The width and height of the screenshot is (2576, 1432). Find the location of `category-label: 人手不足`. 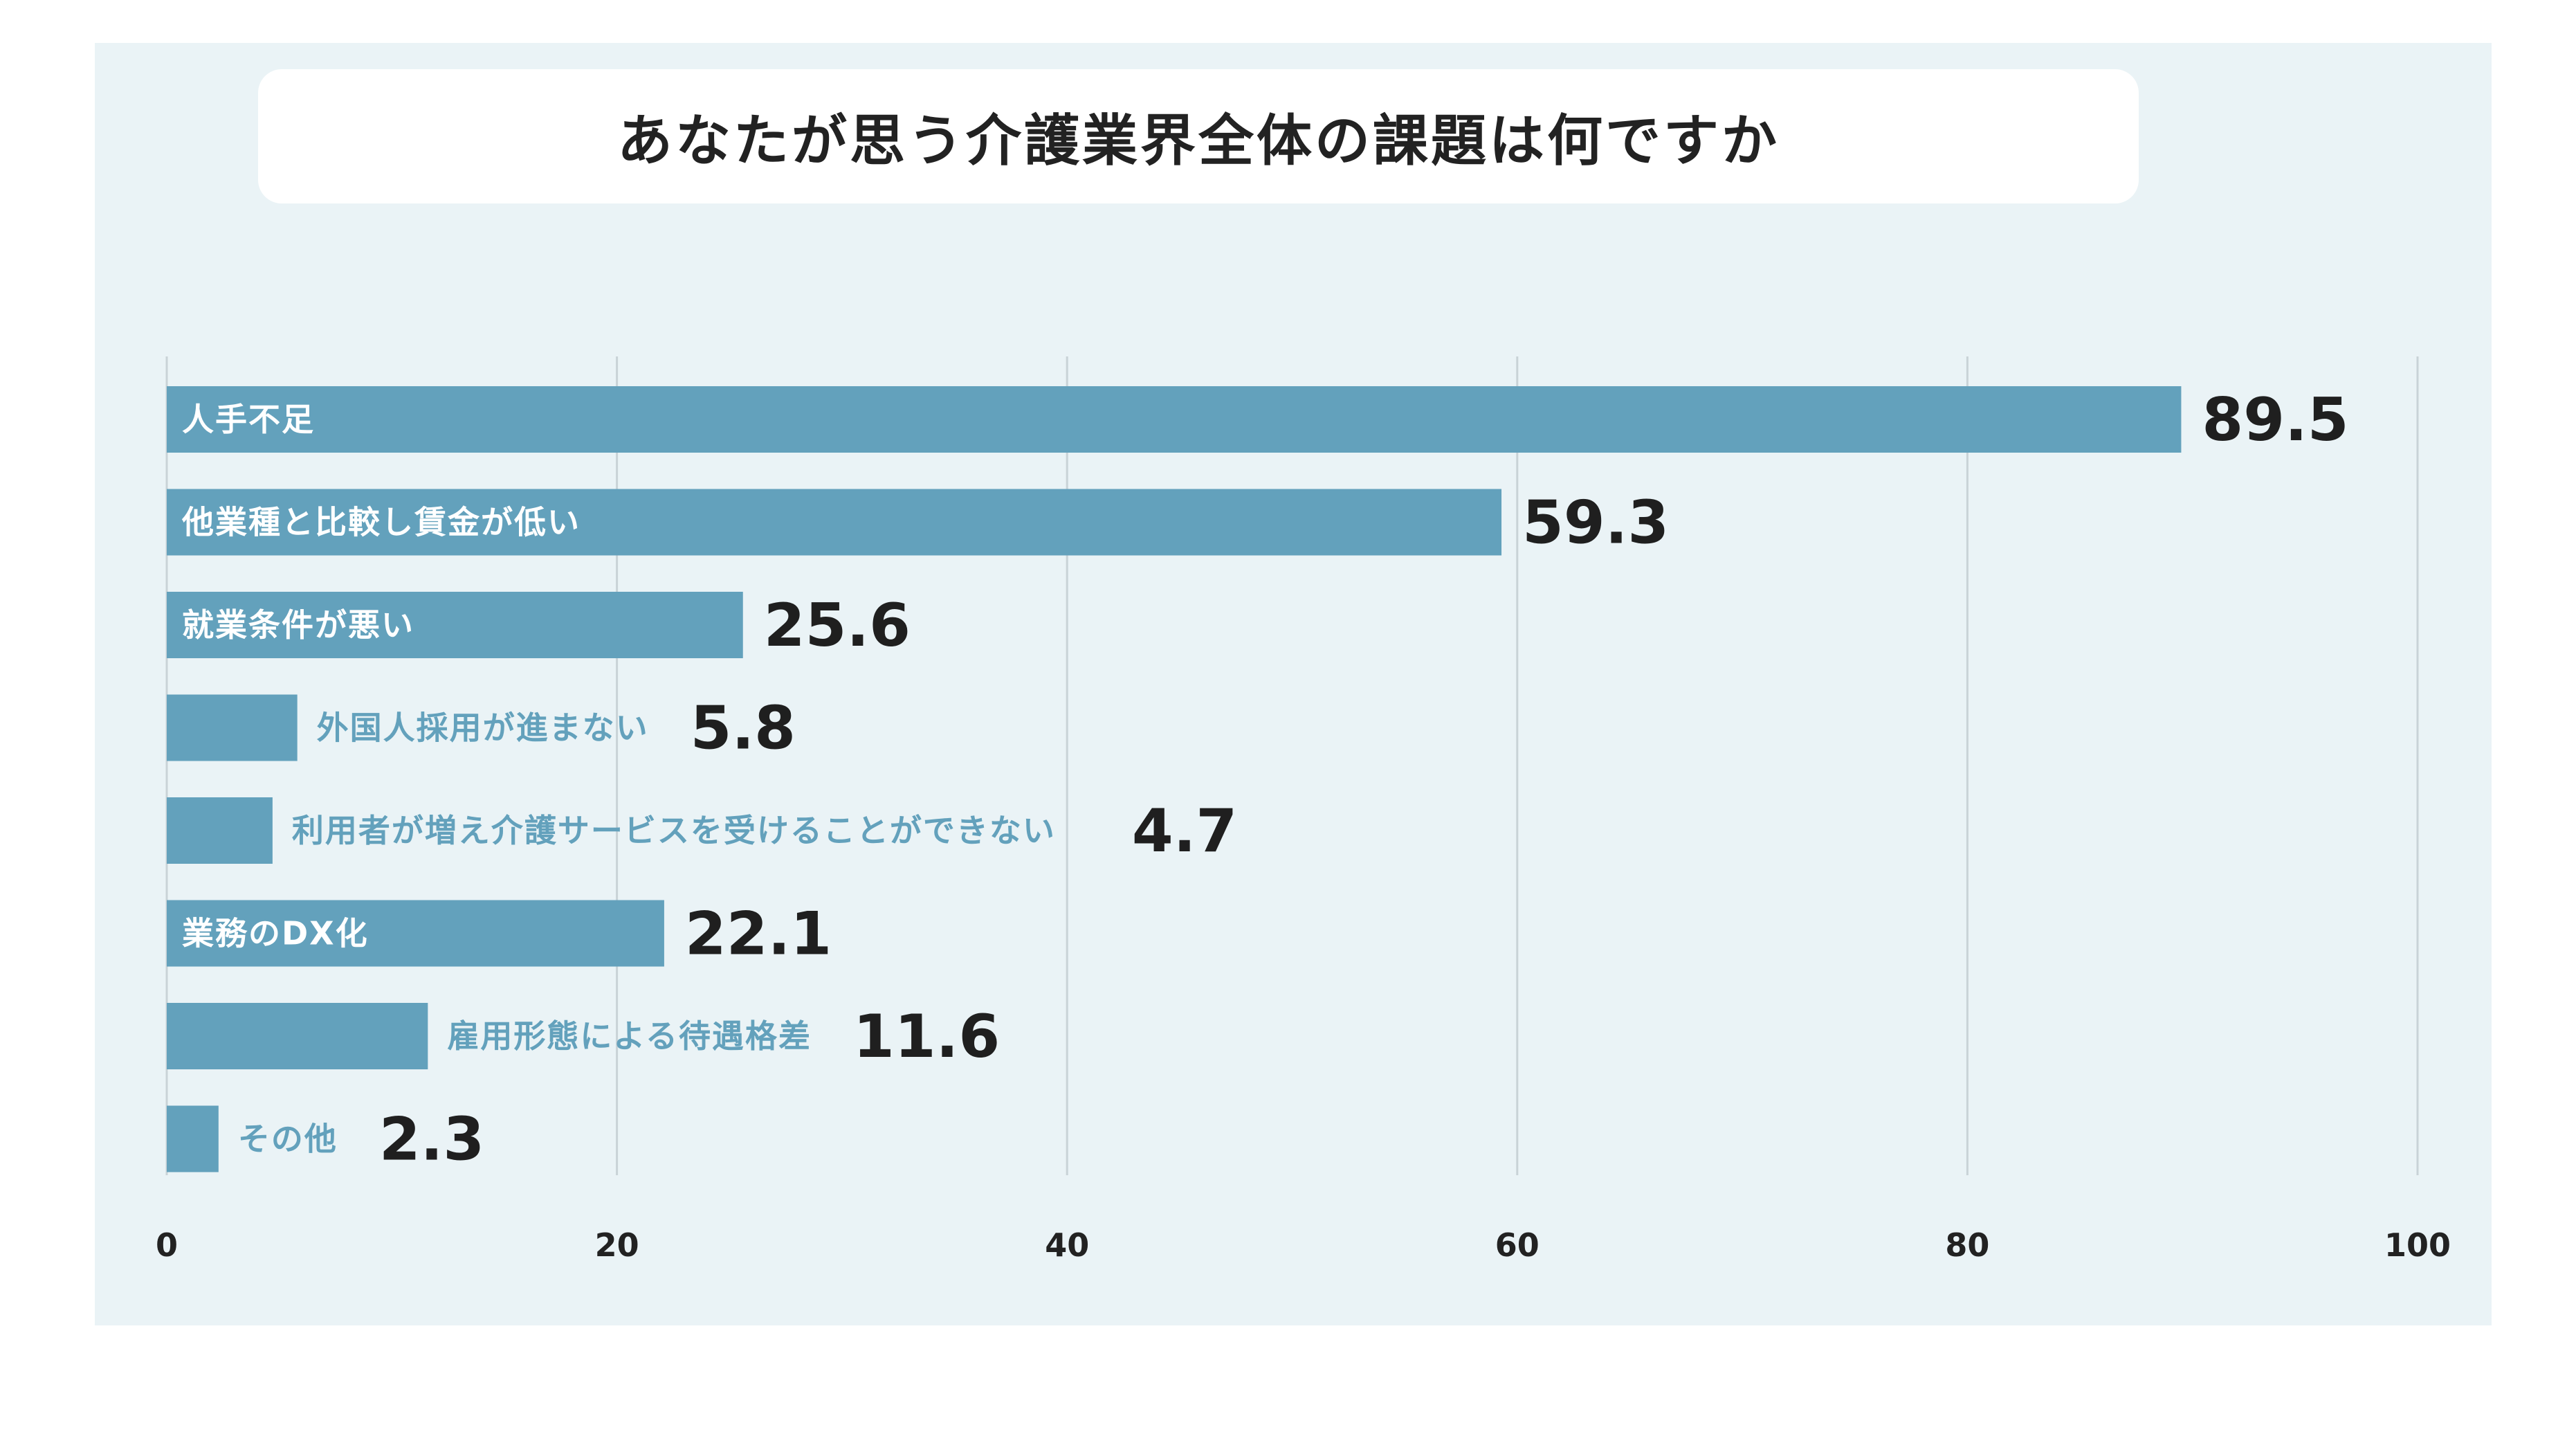

category-label: 人手不足 is located at coordinates (249, 419).